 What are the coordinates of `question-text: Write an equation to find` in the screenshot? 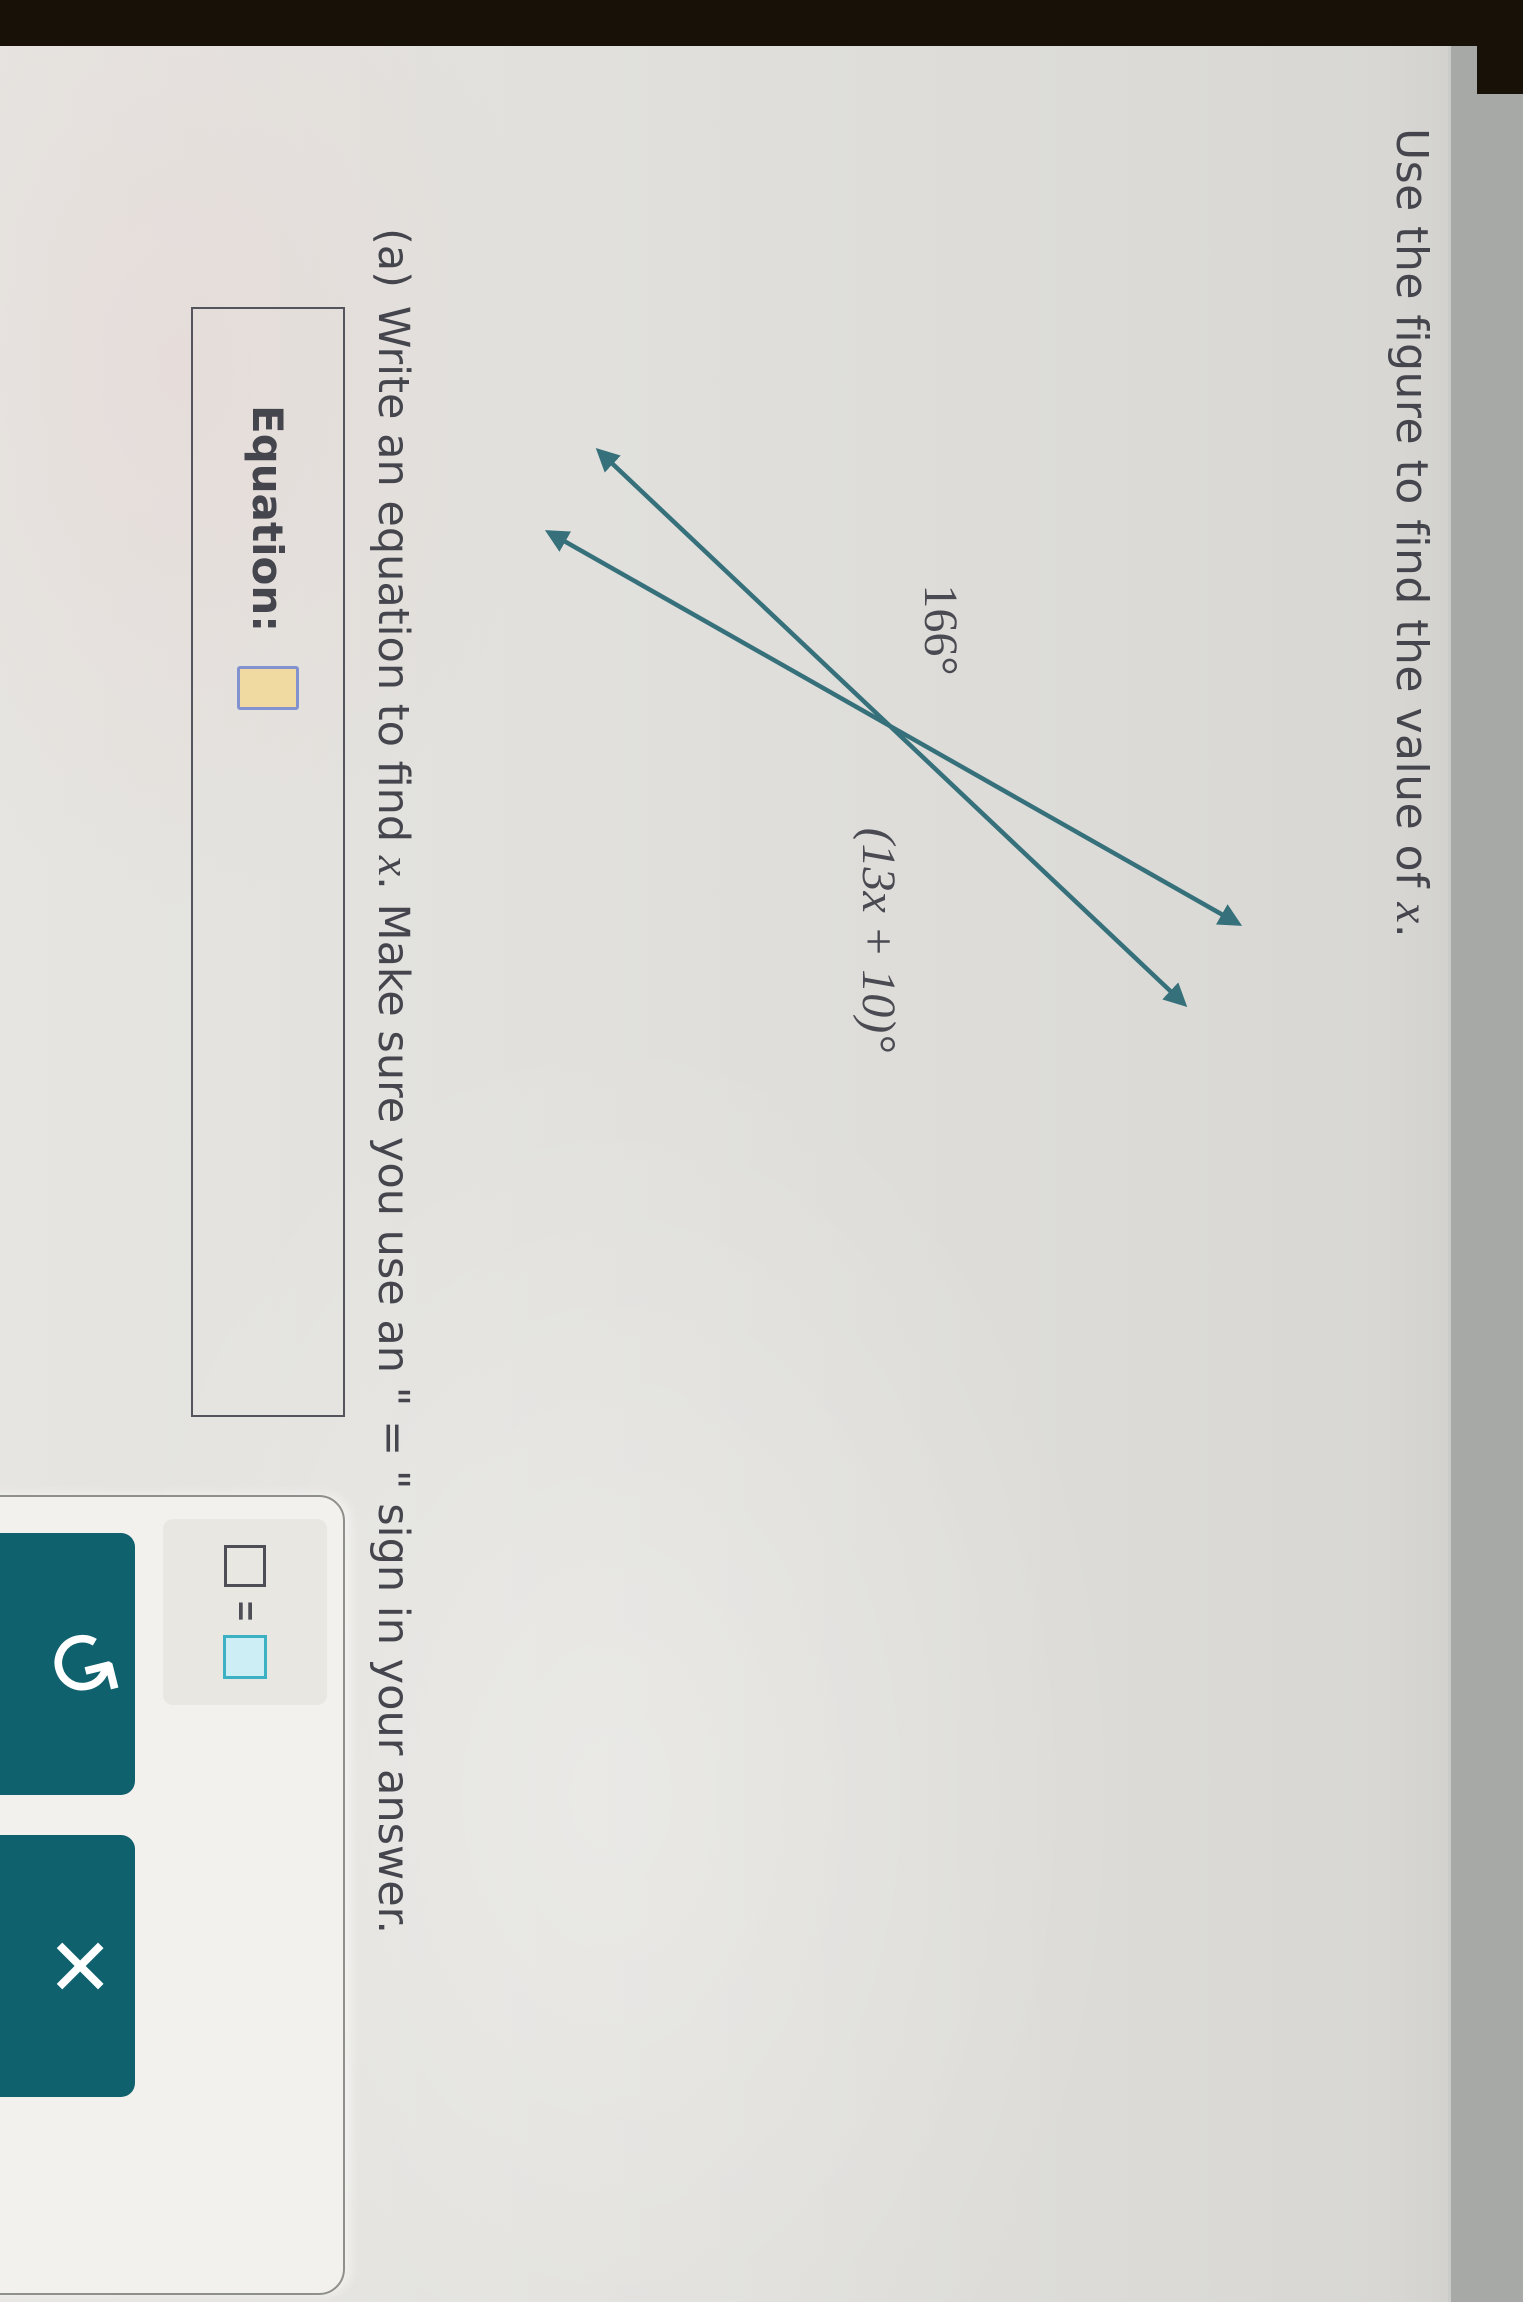 It's located at (393, 580).